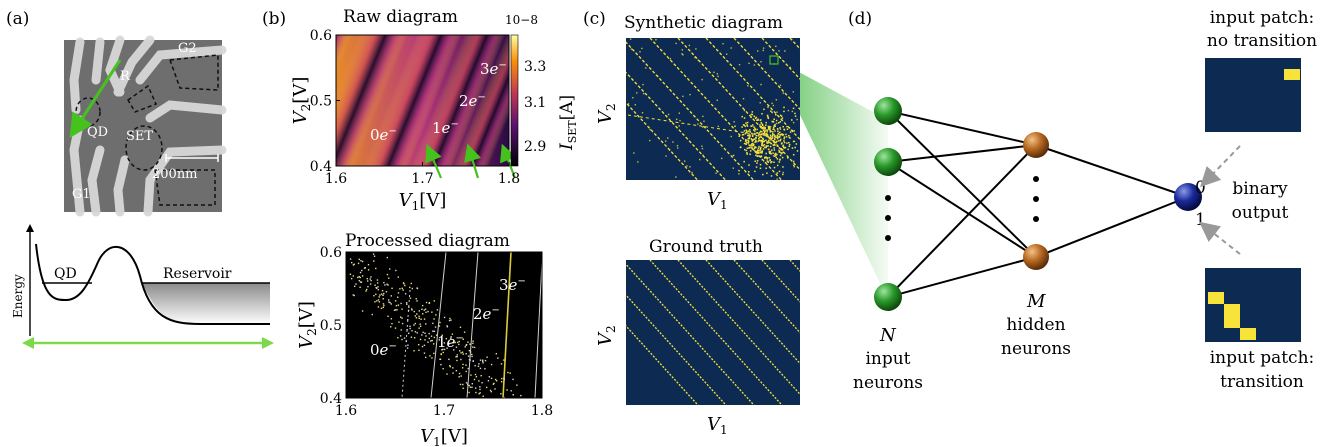 The image size is (1337, 447). I want to click on colorbar-tick-31: 3.1, so click(535, 103).